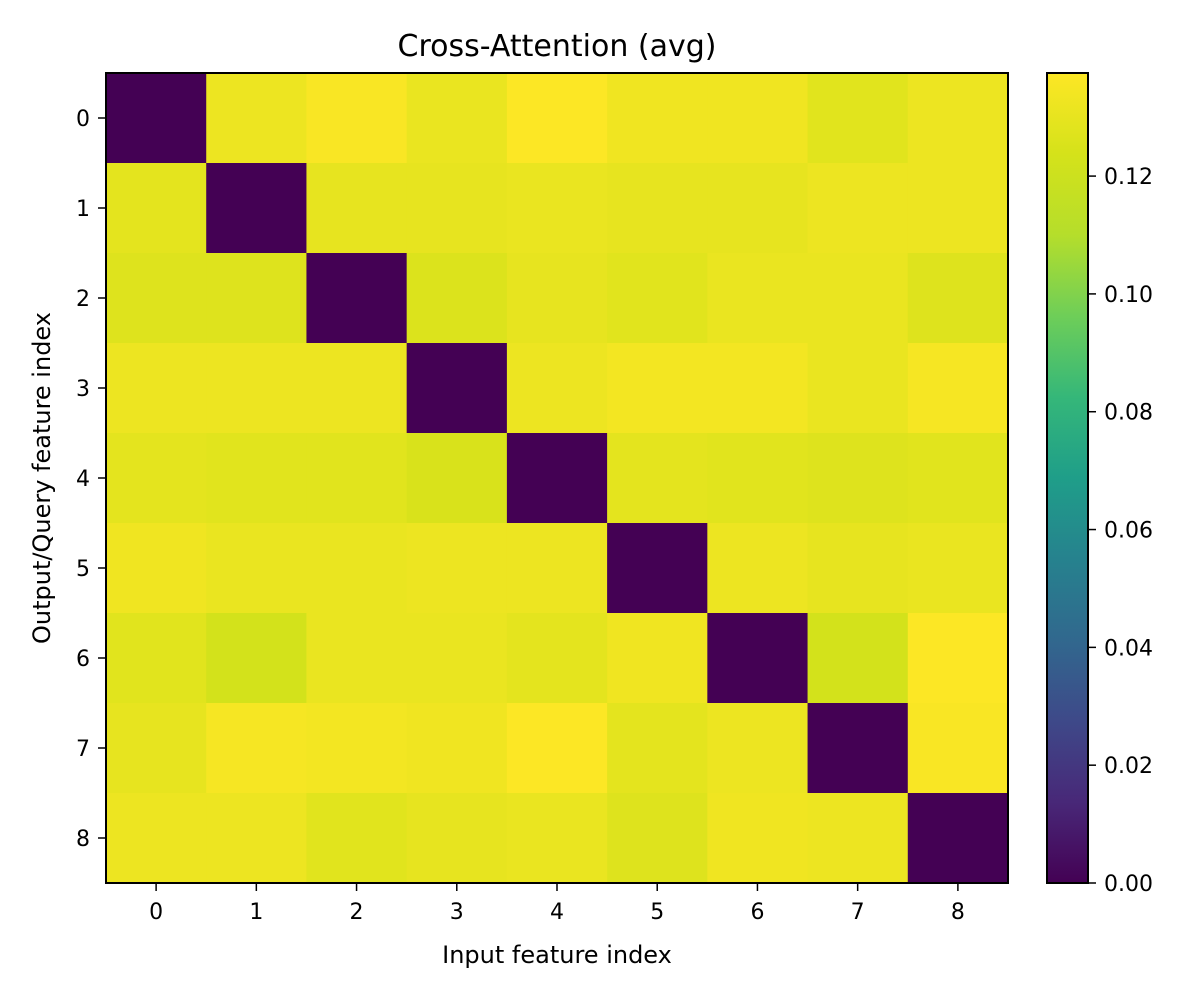 The image size is (1200, 1000). I want to click on y-axis-label: Output/Query feature index, so click(42, 478).